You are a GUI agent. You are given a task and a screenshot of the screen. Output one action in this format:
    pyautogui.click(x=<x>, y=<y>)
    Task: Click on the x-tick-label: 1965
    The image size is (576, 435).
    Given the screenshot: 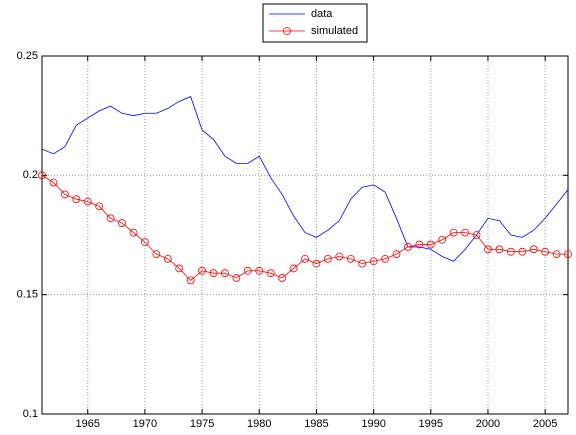 What is the action you would take?
    pyautogui.click(x=87, y=424)
    